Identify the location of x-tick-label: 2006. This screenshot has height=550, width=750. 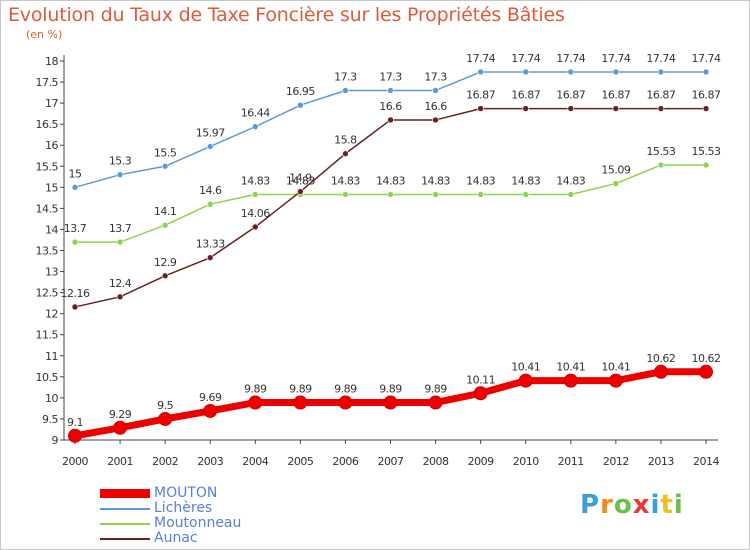
(345, 461).